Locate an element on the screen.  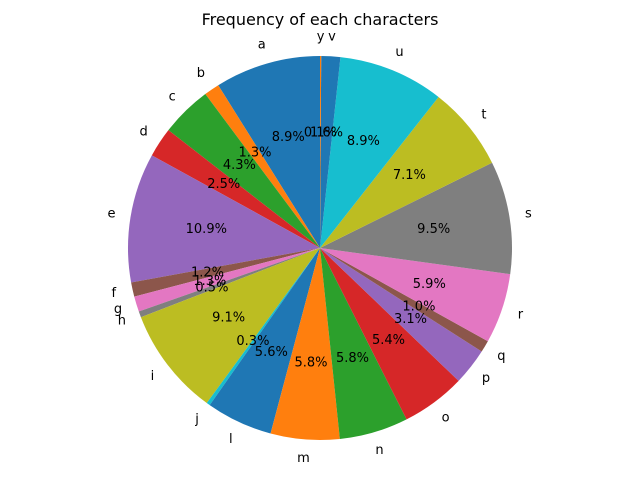
pie-slice-h is located at coordinates (229, 283).